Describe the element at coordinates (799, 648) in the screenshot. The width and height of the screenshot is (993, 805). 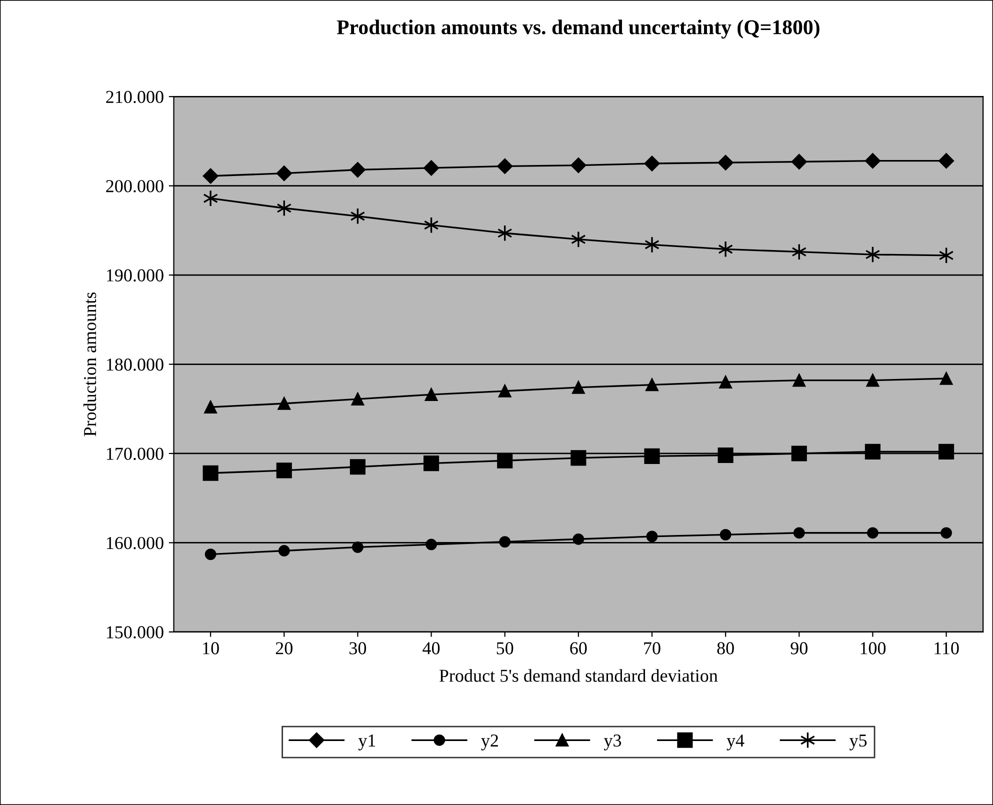
I see `x-tick-label: 90` at that location.